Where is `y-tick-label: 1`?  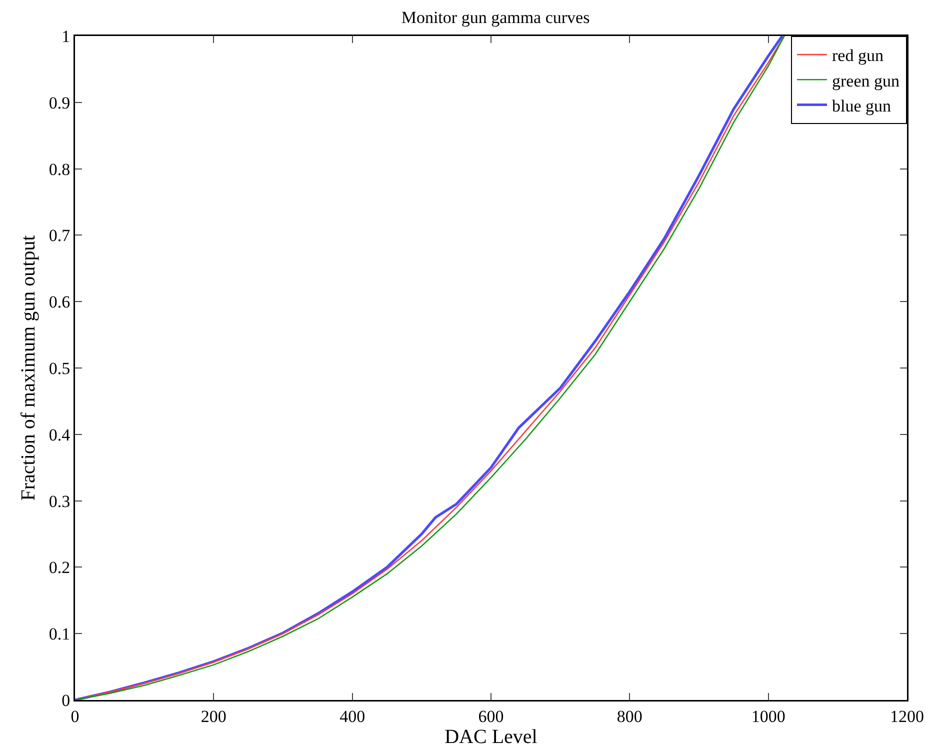
y-tick-label: 1 is located at coordinates (66, 36).